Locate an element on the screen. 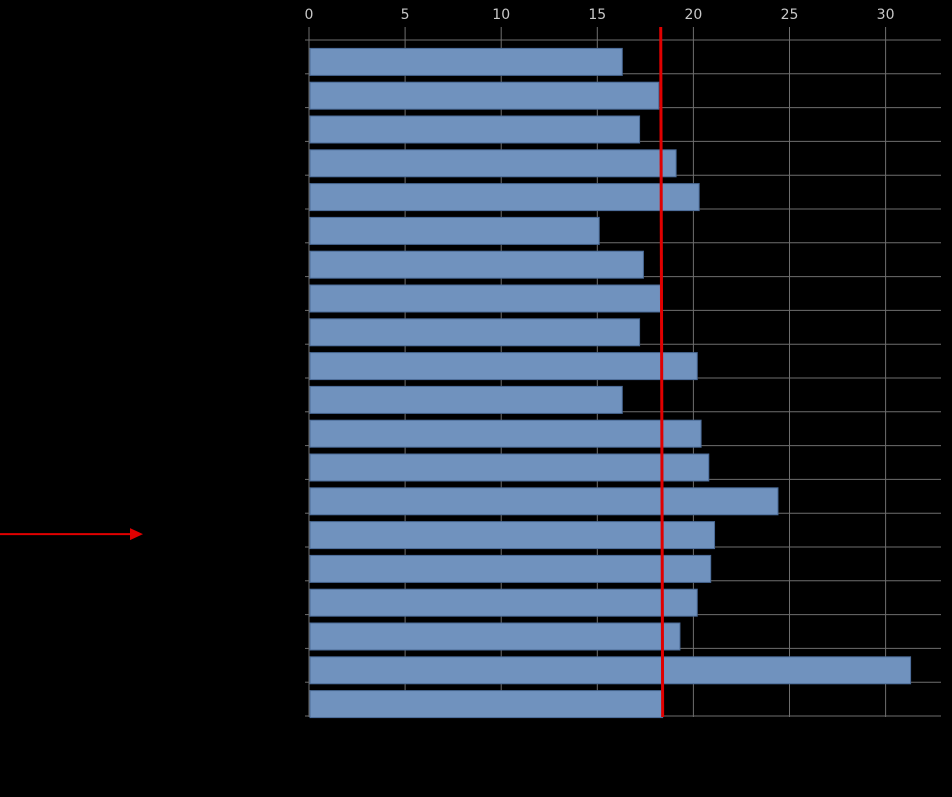 This screenshot has height=797, width=952. x-tick-label: 10 is located at coordinates (501, 15).